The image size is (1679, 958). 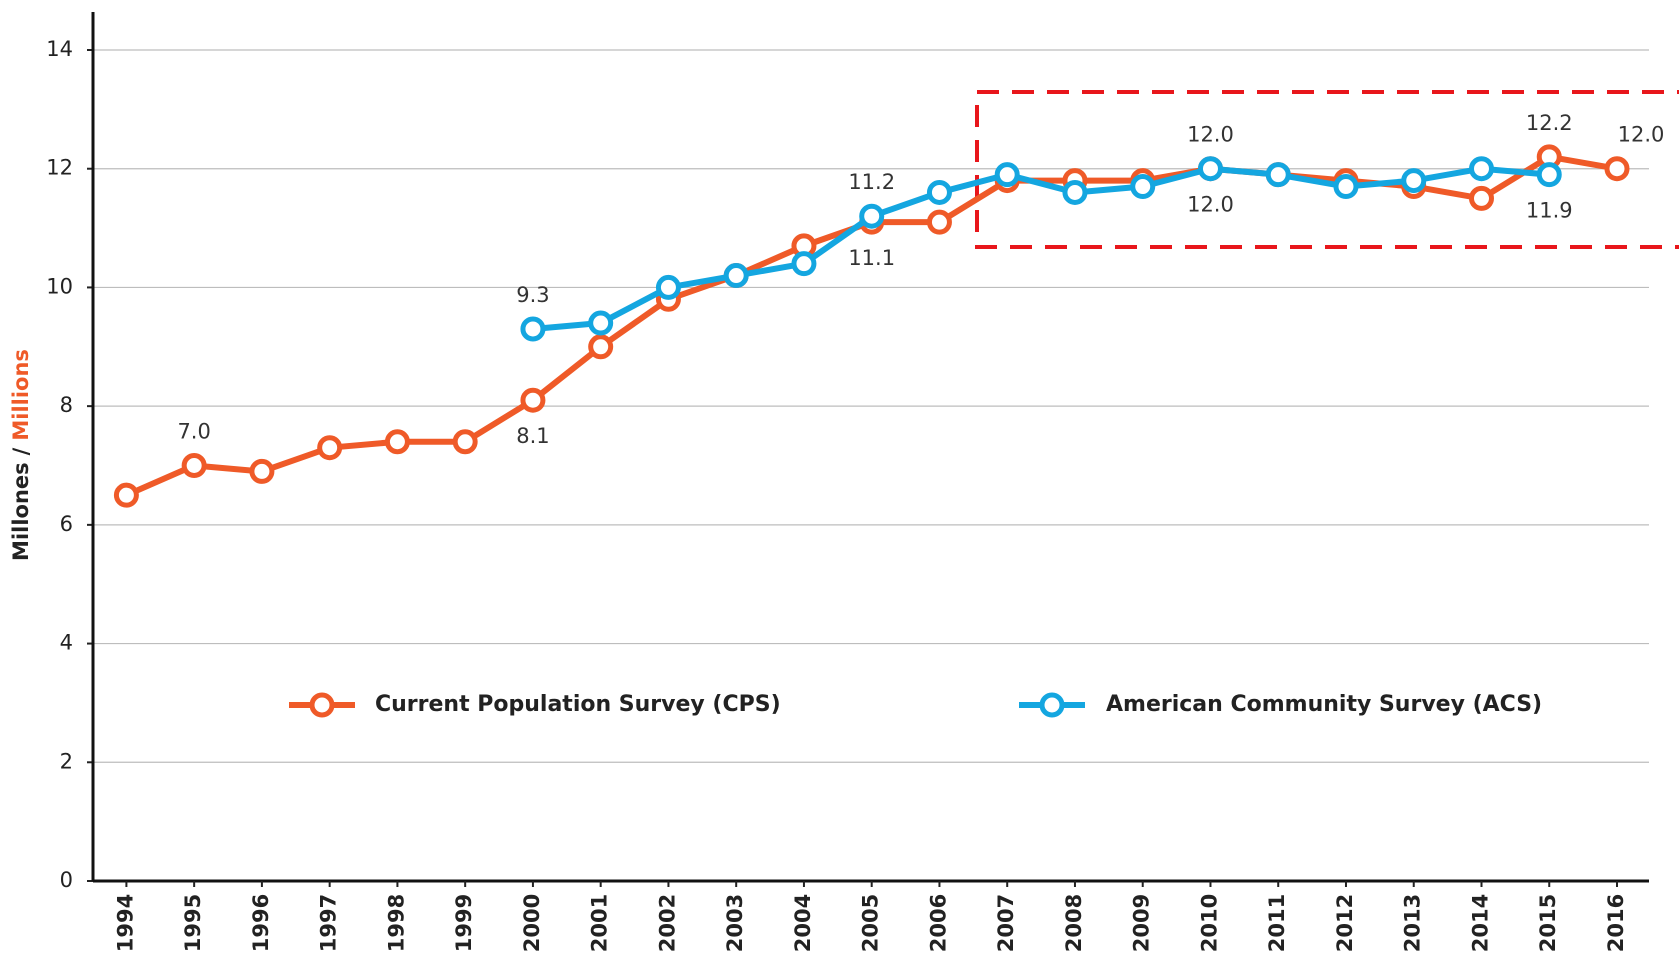 I want to click on x-tick-label: 2005, so click(x=871, y=923).